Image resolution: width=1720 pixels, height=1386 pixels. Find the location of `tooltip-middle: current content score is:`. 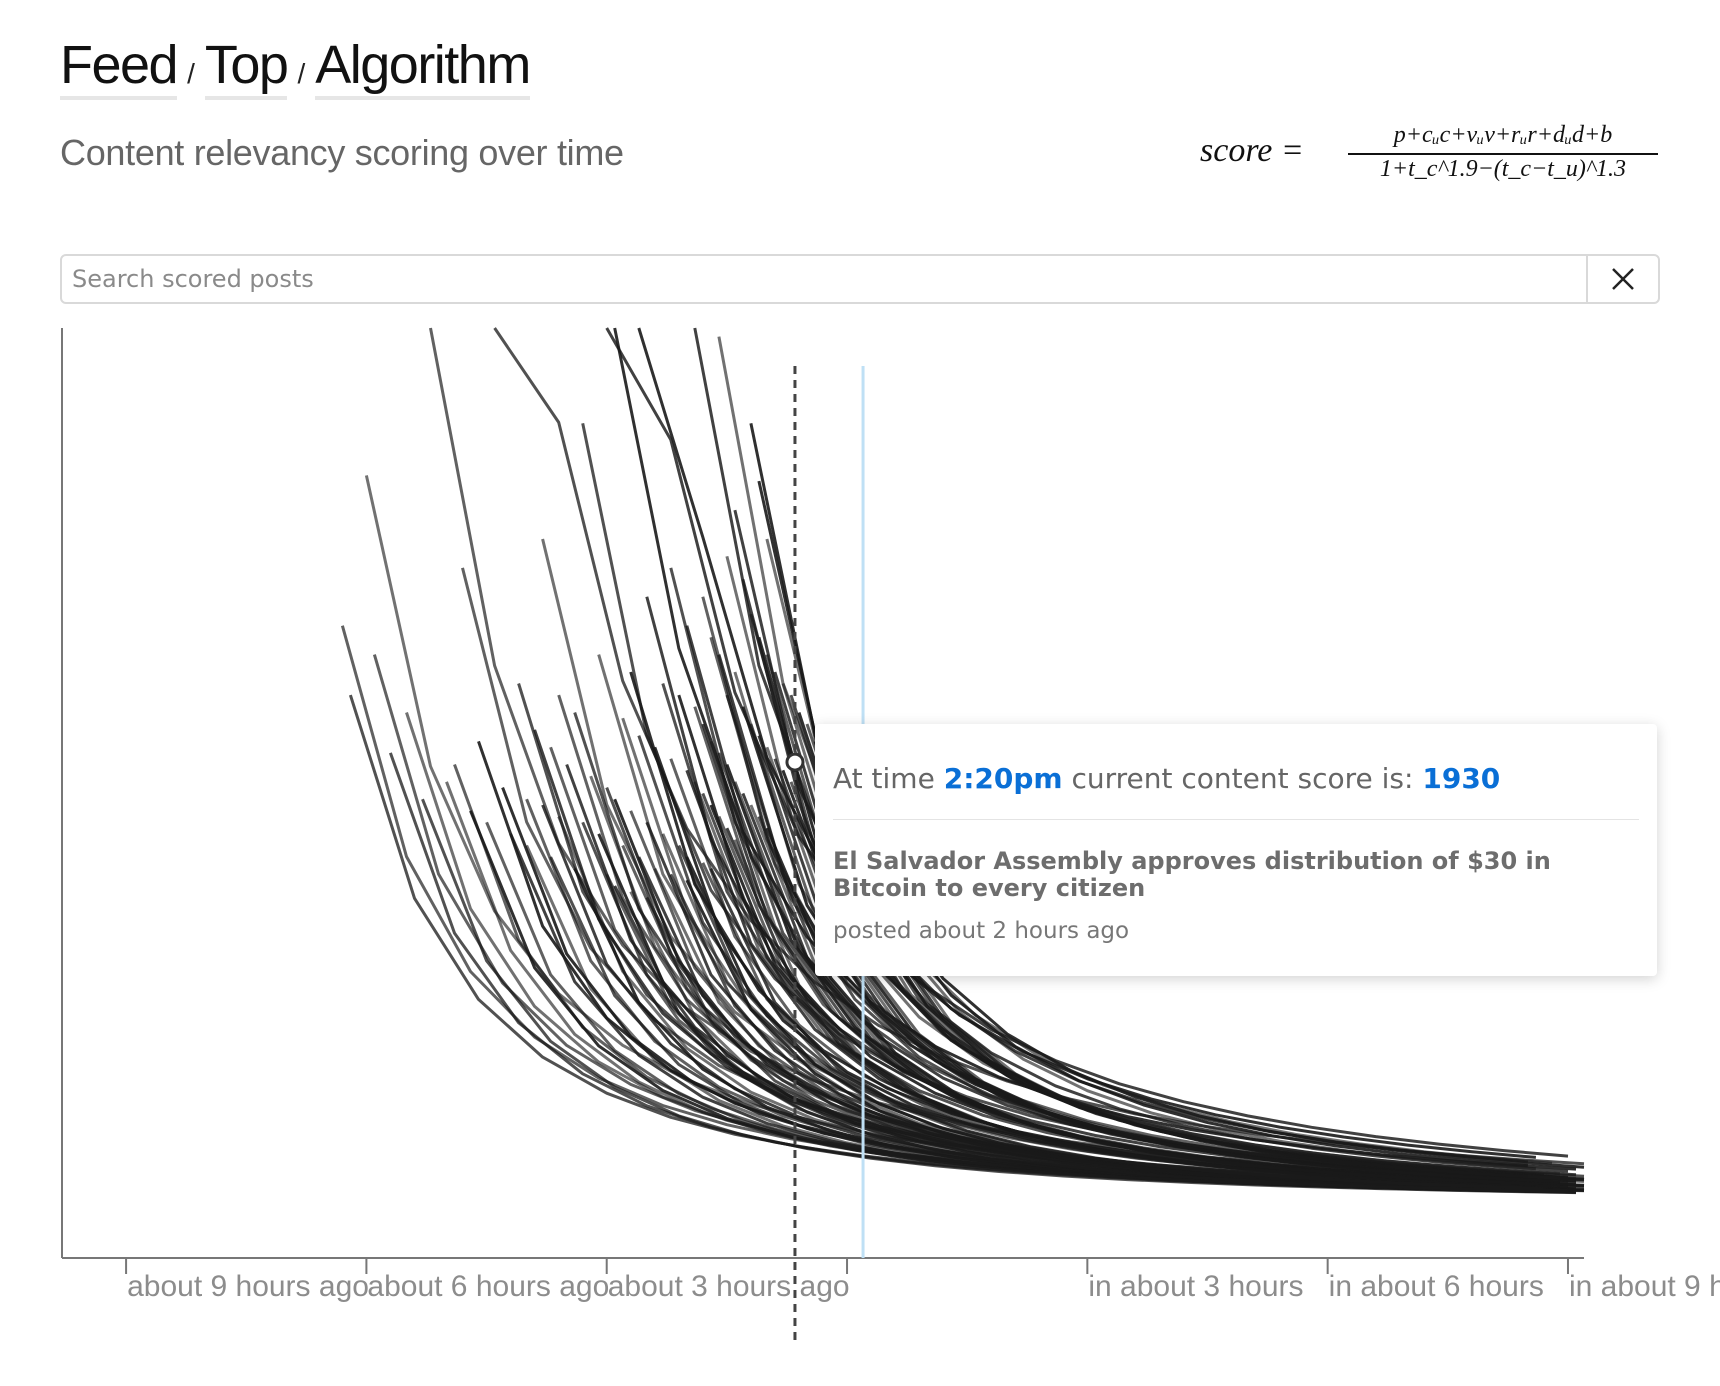

tooltip-middle: current content score is: is located at coordinates (1242, 778).